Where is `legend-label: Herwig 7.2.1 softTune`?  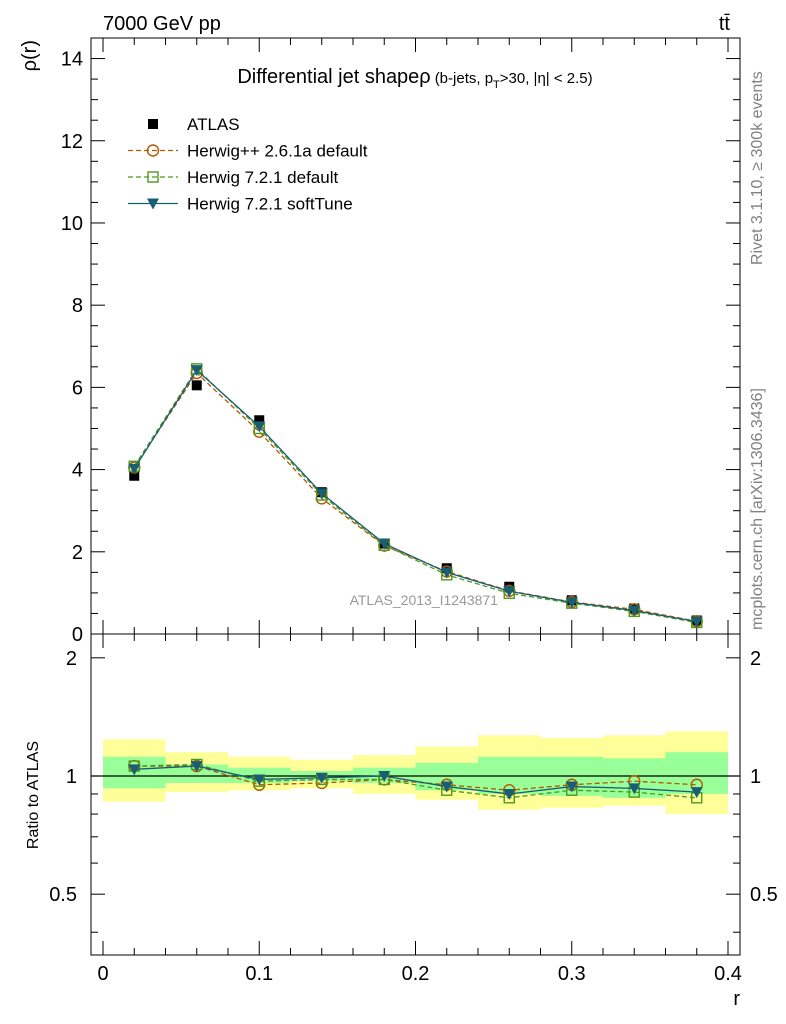
legend-label: Herwig 7.2.1 softTune is located at coordinates (270, 204).